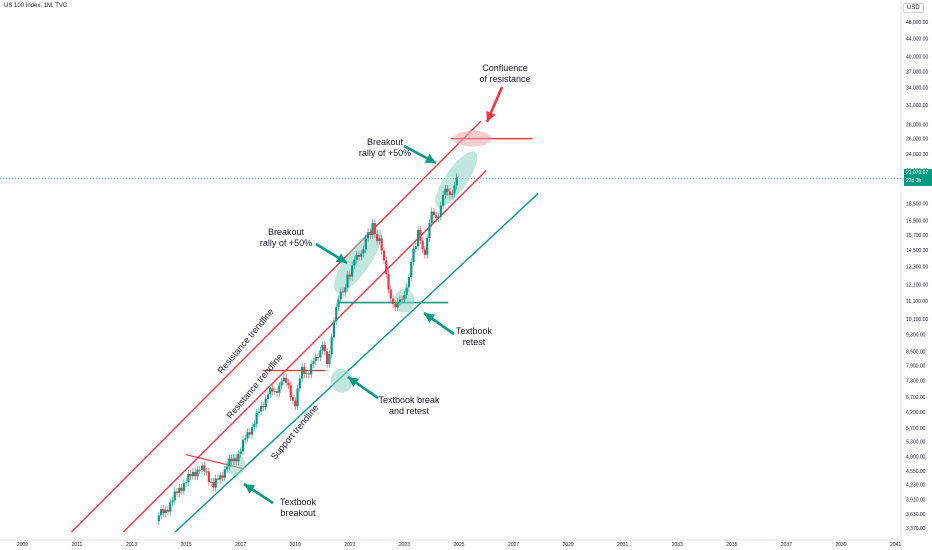  What do you see at coordinates (916, 458) in the screenshot?
I see `price-tick-label: 4,900.00` at bounding box center [916, 458].